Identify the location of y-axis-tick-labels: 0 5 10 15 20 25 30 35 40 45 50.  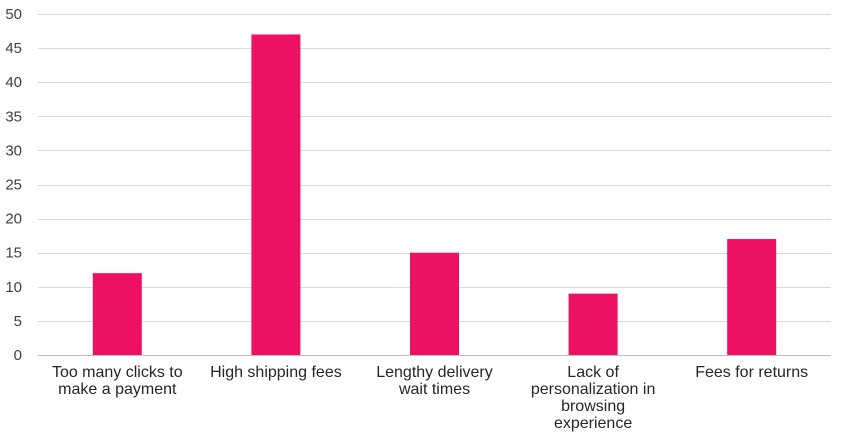
(13, 185).